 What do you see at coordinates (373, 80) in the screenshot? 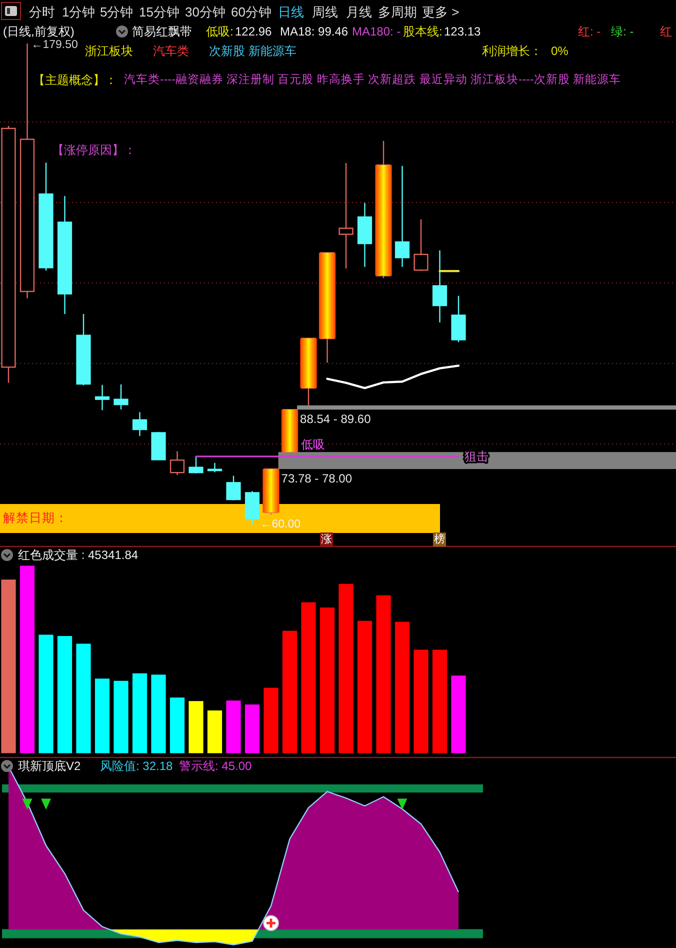
I see `annotation: 汽车类----融资融券 深注册制 百元股 昨高换手 次新超跌 最近异动 浙江板块----次新股 新能源车` at bounding box center [373, 80].